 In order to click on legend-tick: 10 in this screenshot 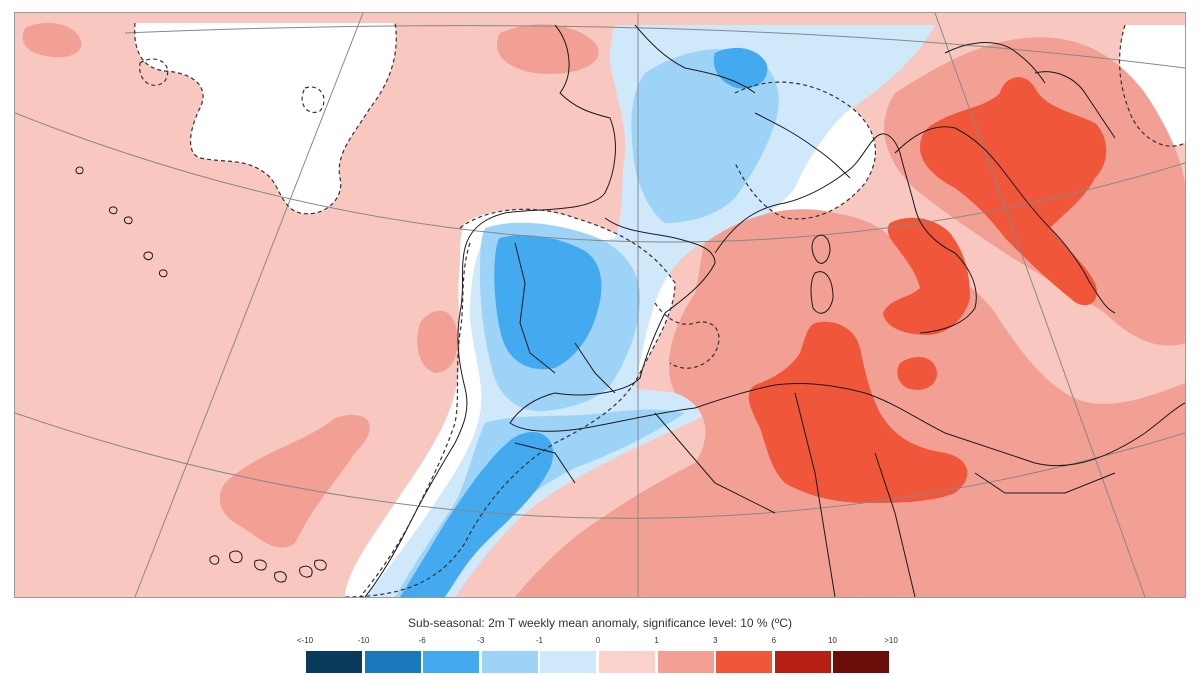, I will do `click(832, 640)`.